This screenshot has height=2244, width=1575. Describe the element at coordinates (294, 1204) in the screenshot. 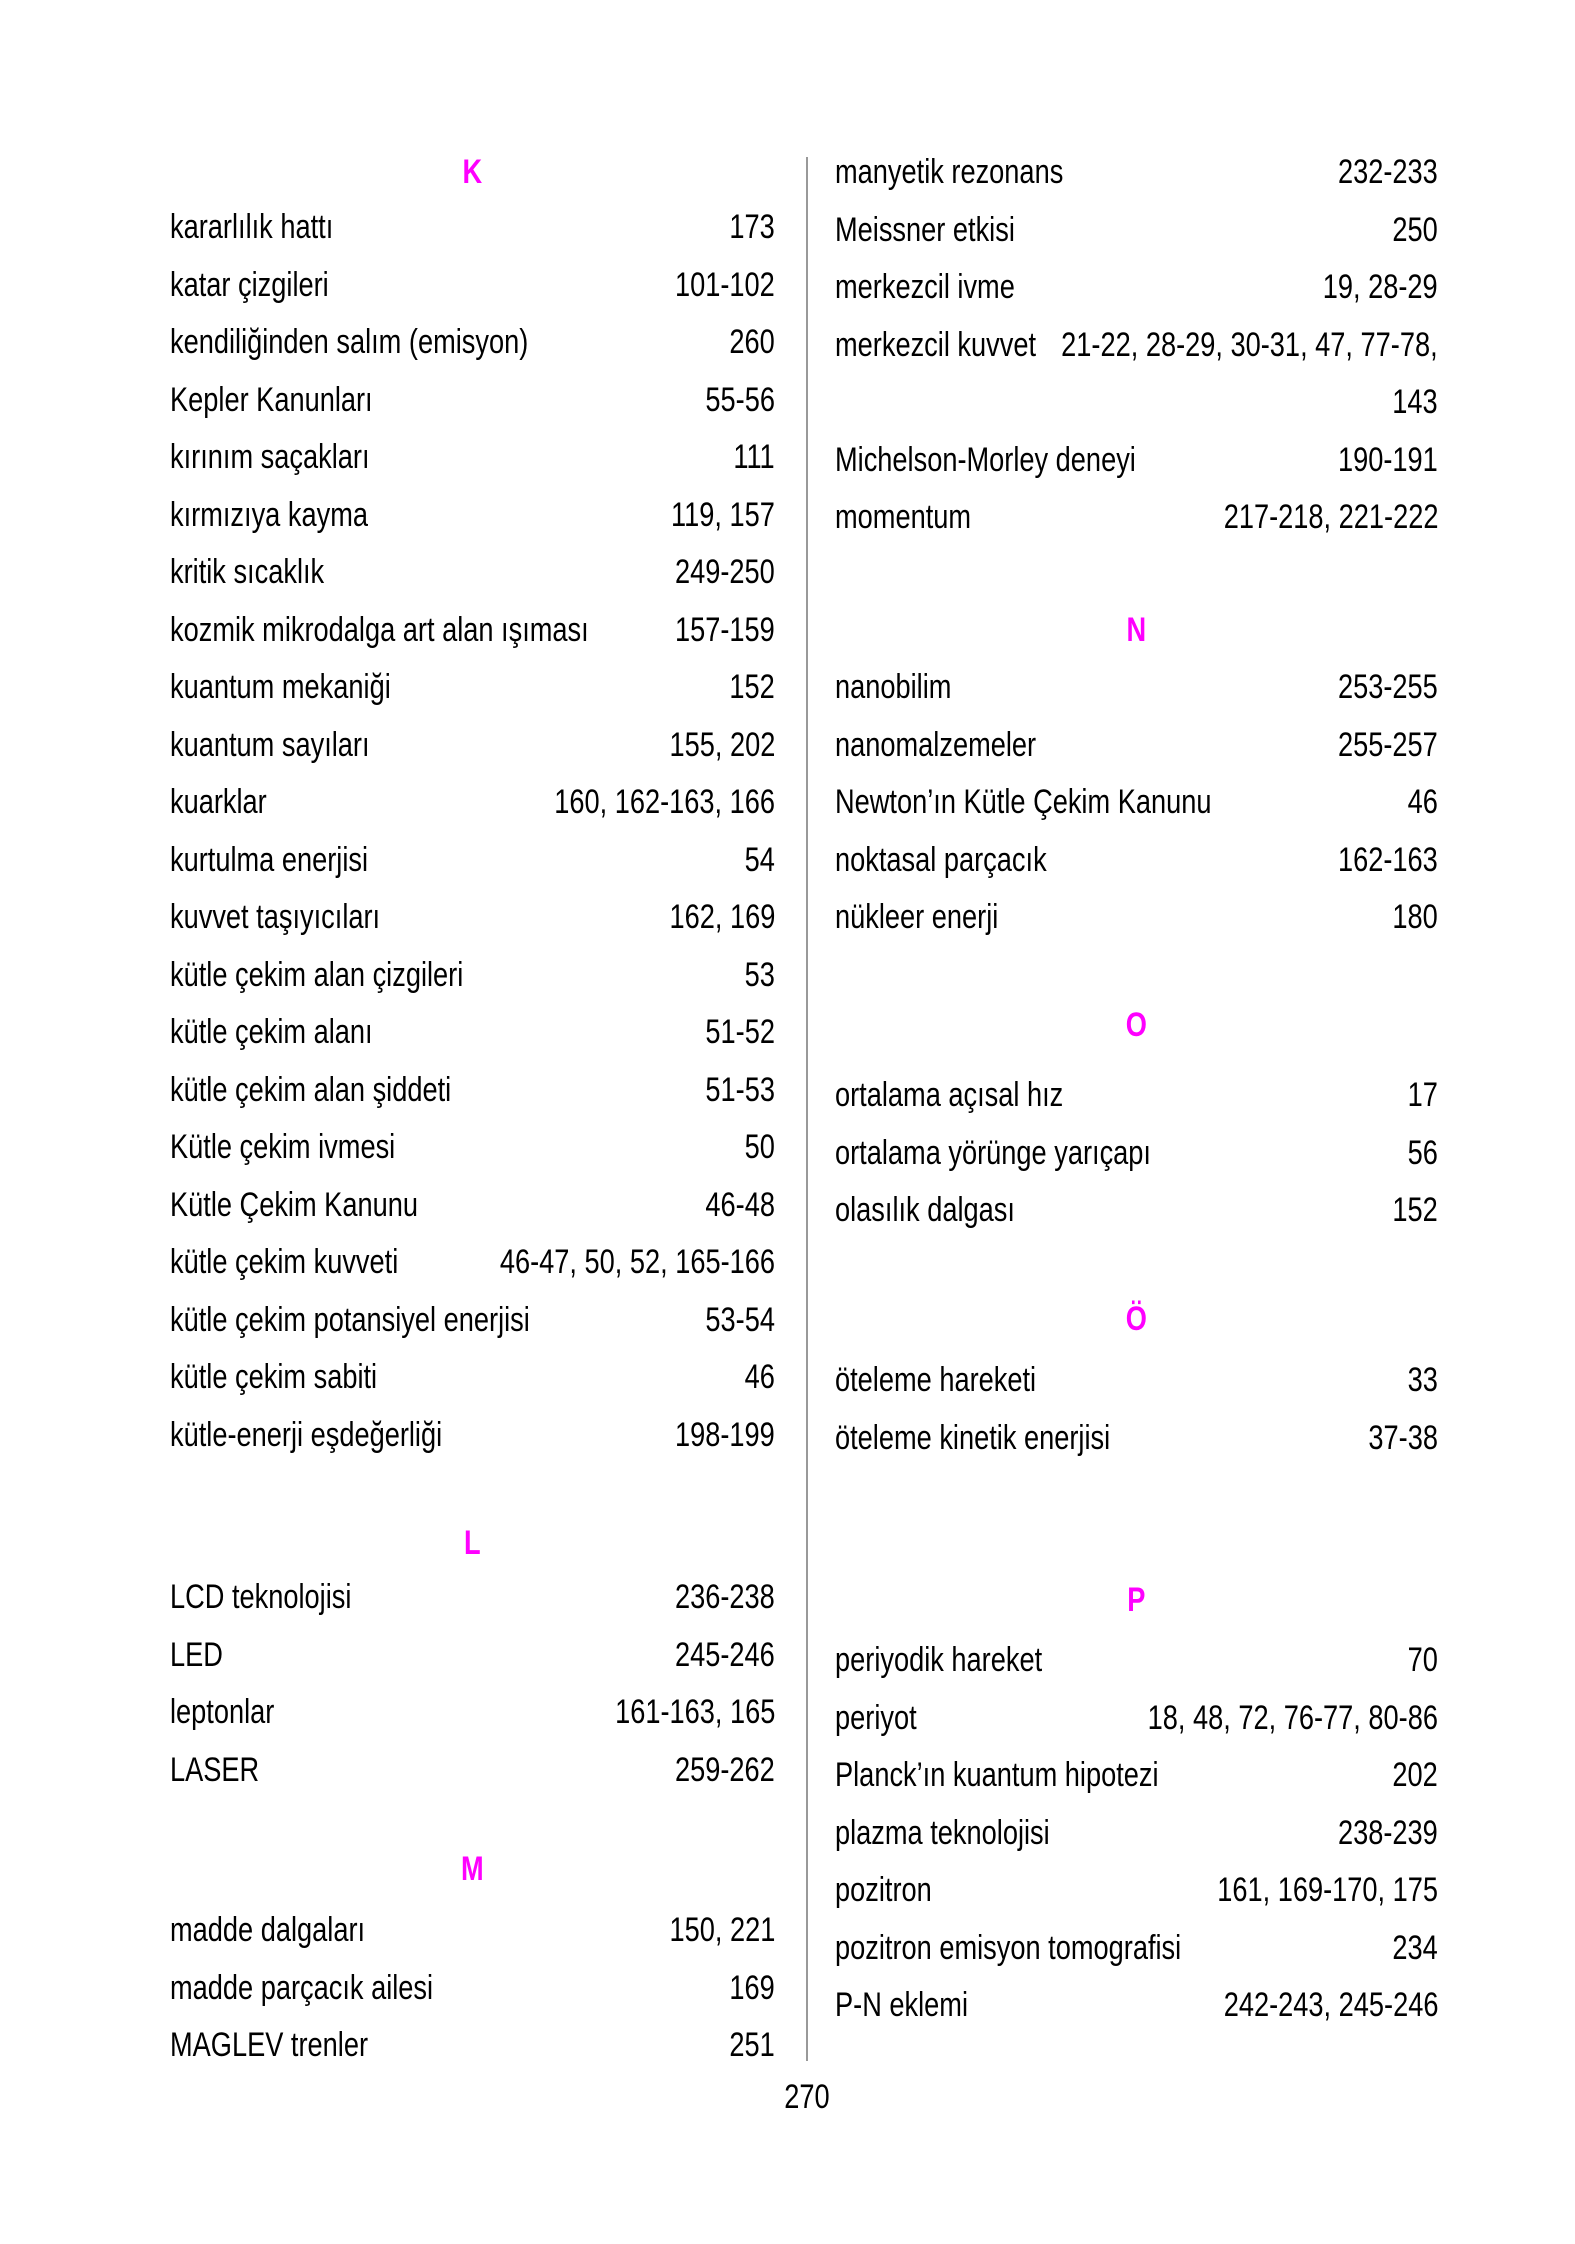

I see `index-term: Kütle Çekim Kanunu` at that location.